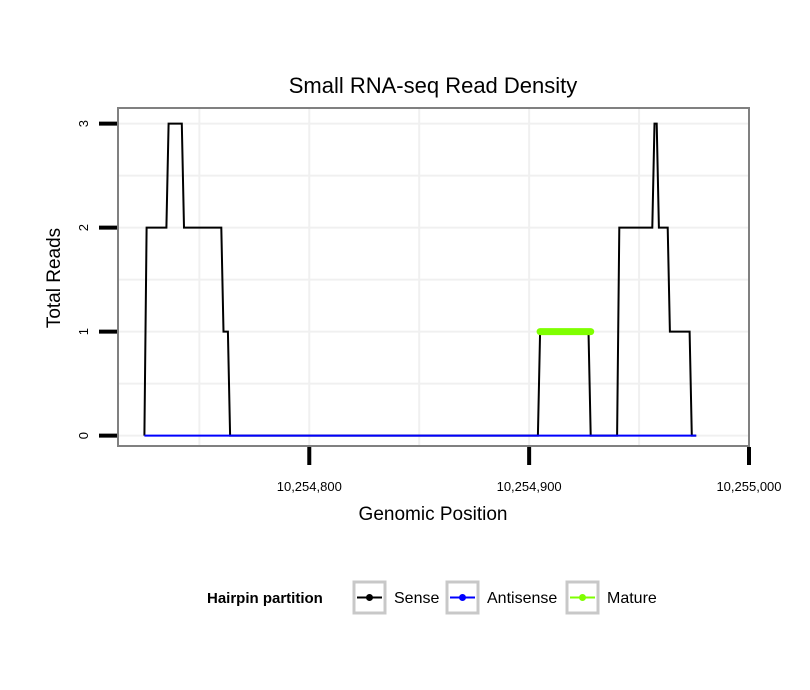 This screenshot has height=690, width=810. What do you see at coordinates (54, 278) in the screenshot?
I see `y-axis-label: Total Reads` at bounding box center [54, 278].